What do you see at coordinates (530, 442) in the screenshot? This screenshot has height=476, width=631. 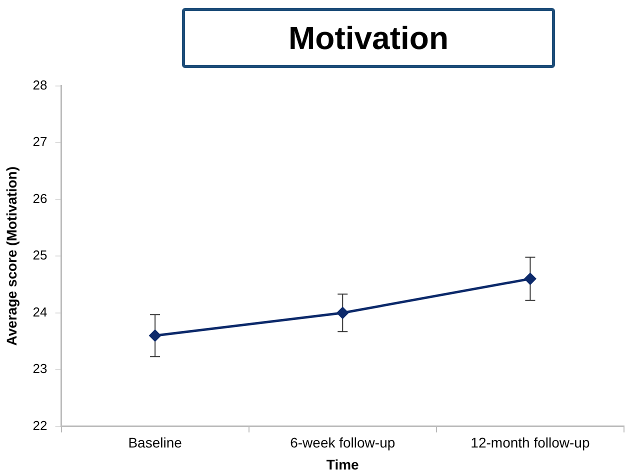 I see `x-tick-label: 12-month follow-up` at bounding box center [530, 442].